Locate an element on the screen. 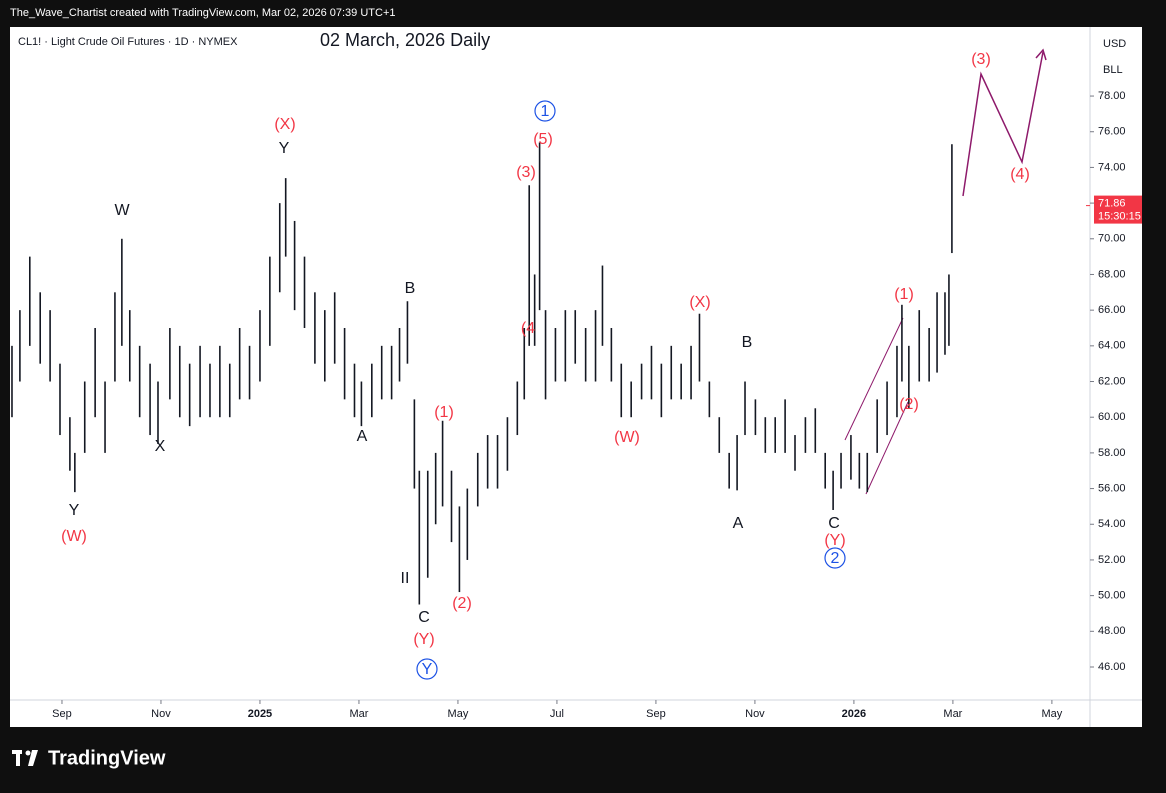 The width and height of the screenshot is (1166, 793). x-tick-label: 2026 is located at coordinates (854, 714).